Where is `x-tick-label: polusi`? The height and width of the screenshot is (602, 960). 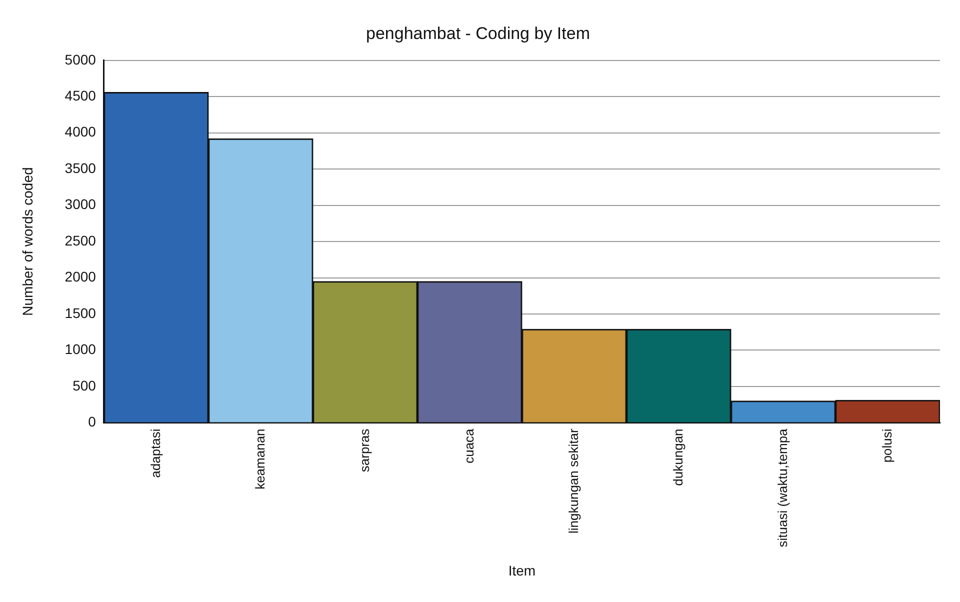 x-tick-label: polusi is located at coordinates (886, 445).